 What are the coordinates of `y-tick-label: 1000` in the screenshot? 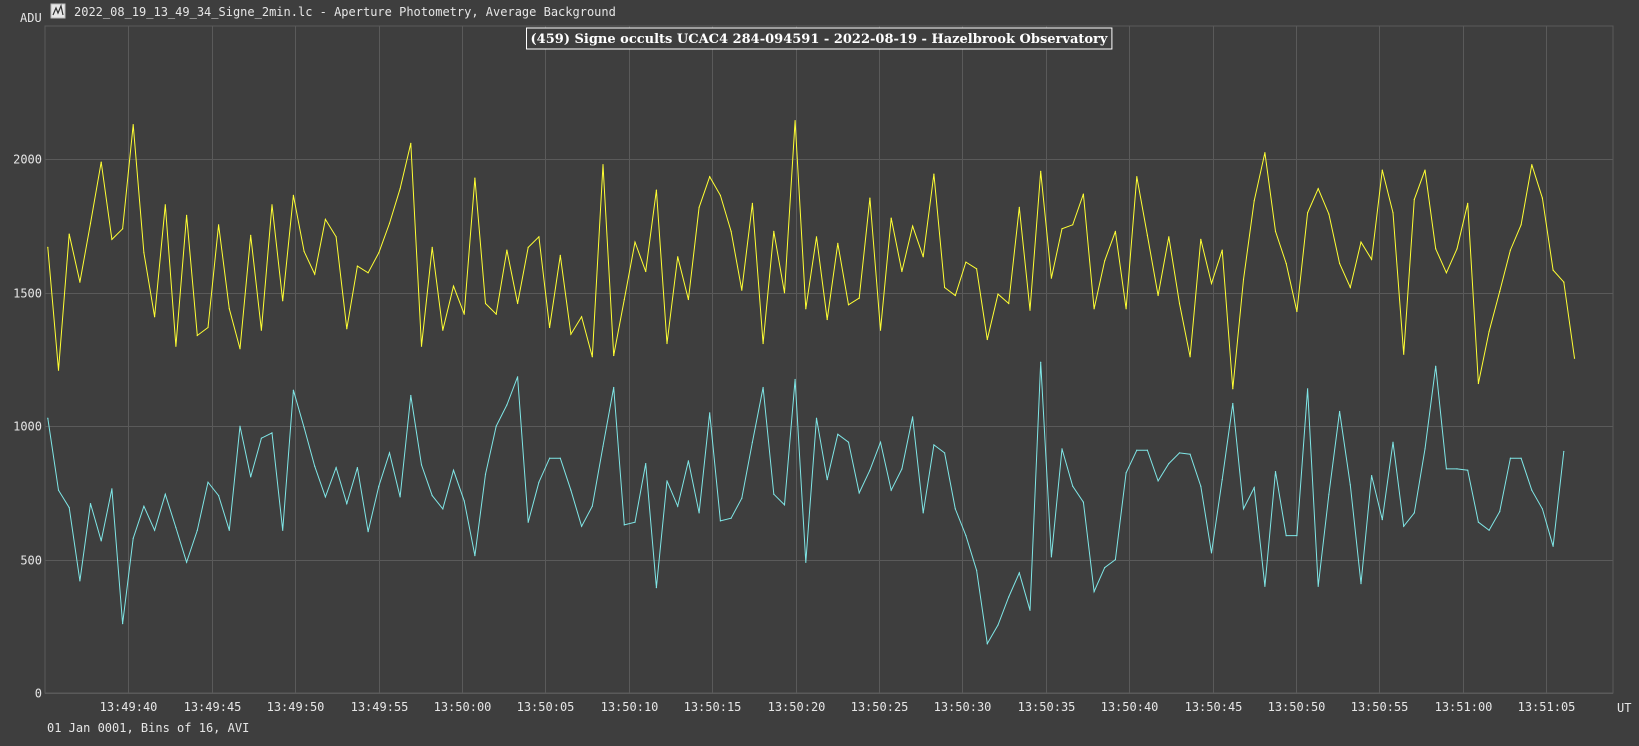 It's located at (27, 427).